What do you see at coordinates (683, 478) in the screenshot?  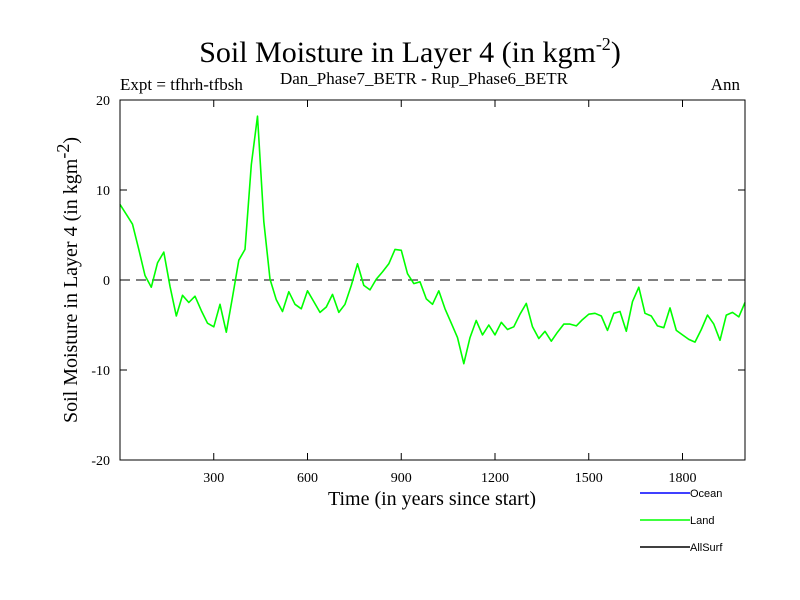 I see `x-tick-label: 1800` at bounding box center [683, 478].